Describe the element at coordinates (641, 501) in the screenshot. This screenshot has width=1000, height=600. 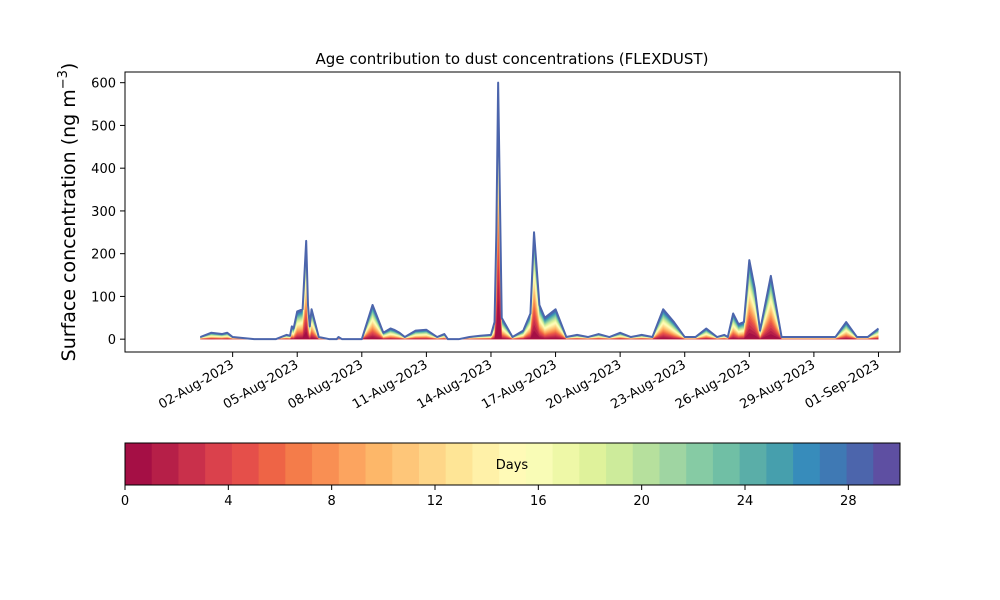
I see `colorbar-tick-label: 20` at that location.